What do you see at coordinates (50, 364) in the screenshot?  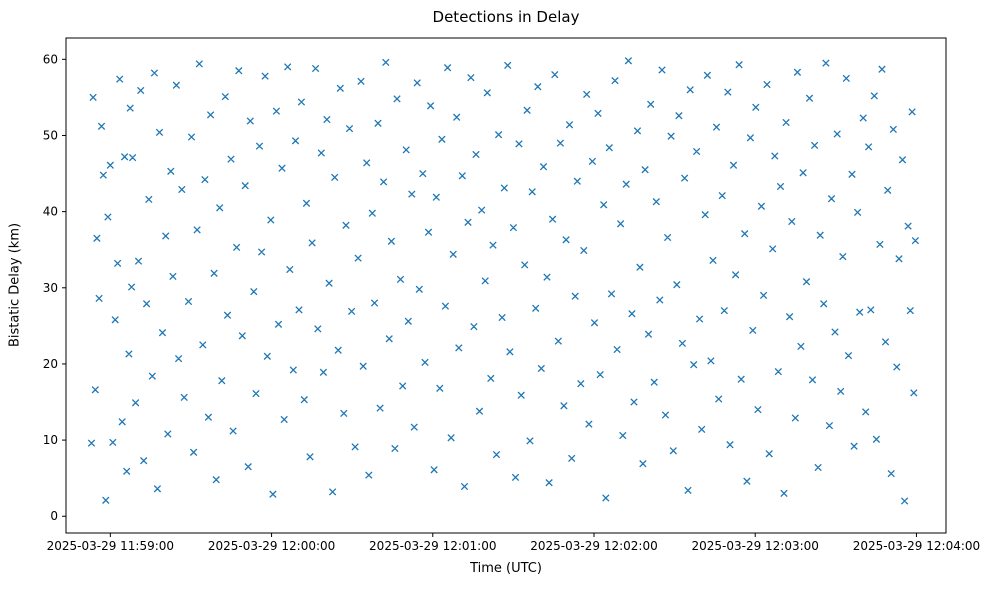 I see `y-tick-label: 20` at bounding box center [50, 364].